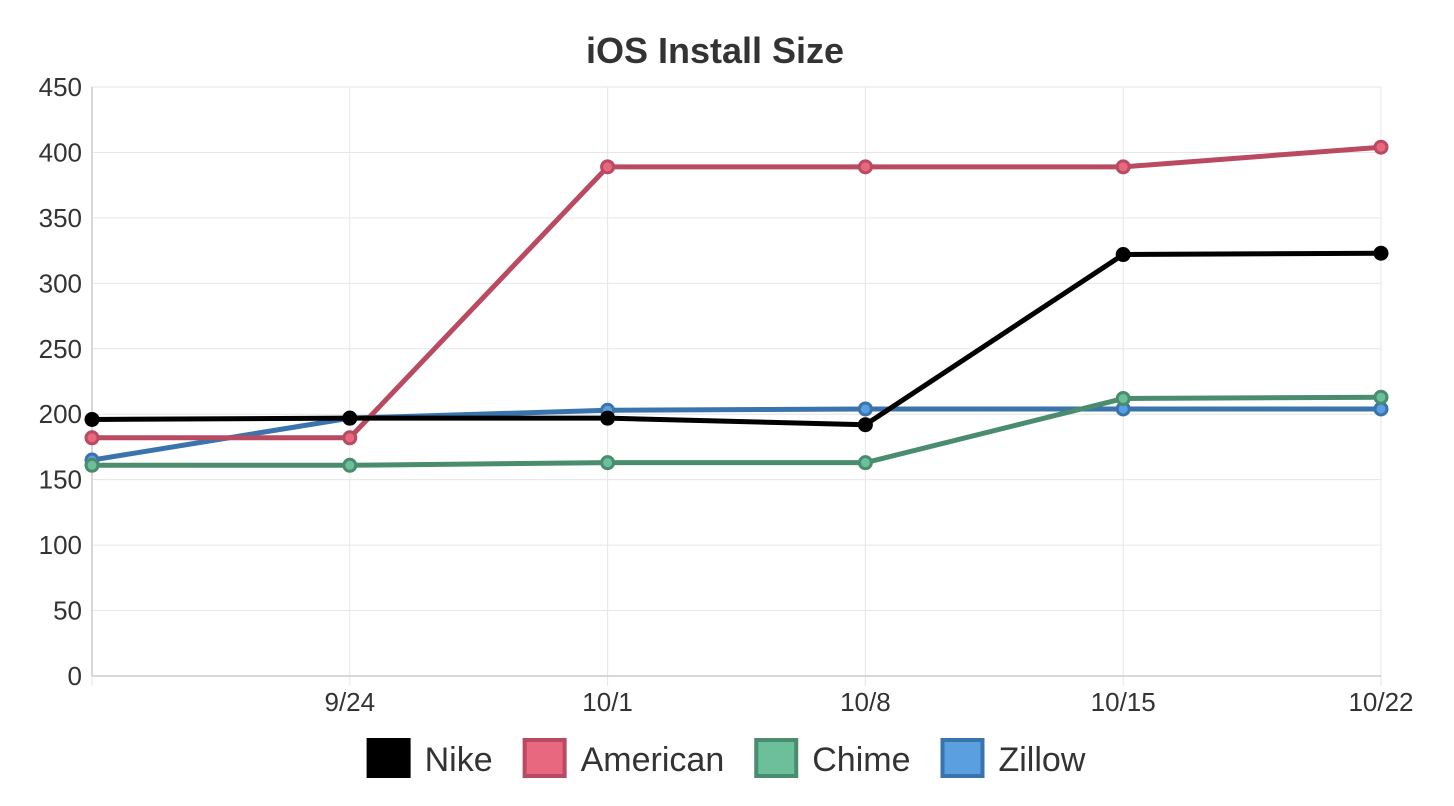 The image size is (1454, 806). Describe the element at coordinates (776, 758) in the screenshot. I see `legend-swatch-chime` at that location.